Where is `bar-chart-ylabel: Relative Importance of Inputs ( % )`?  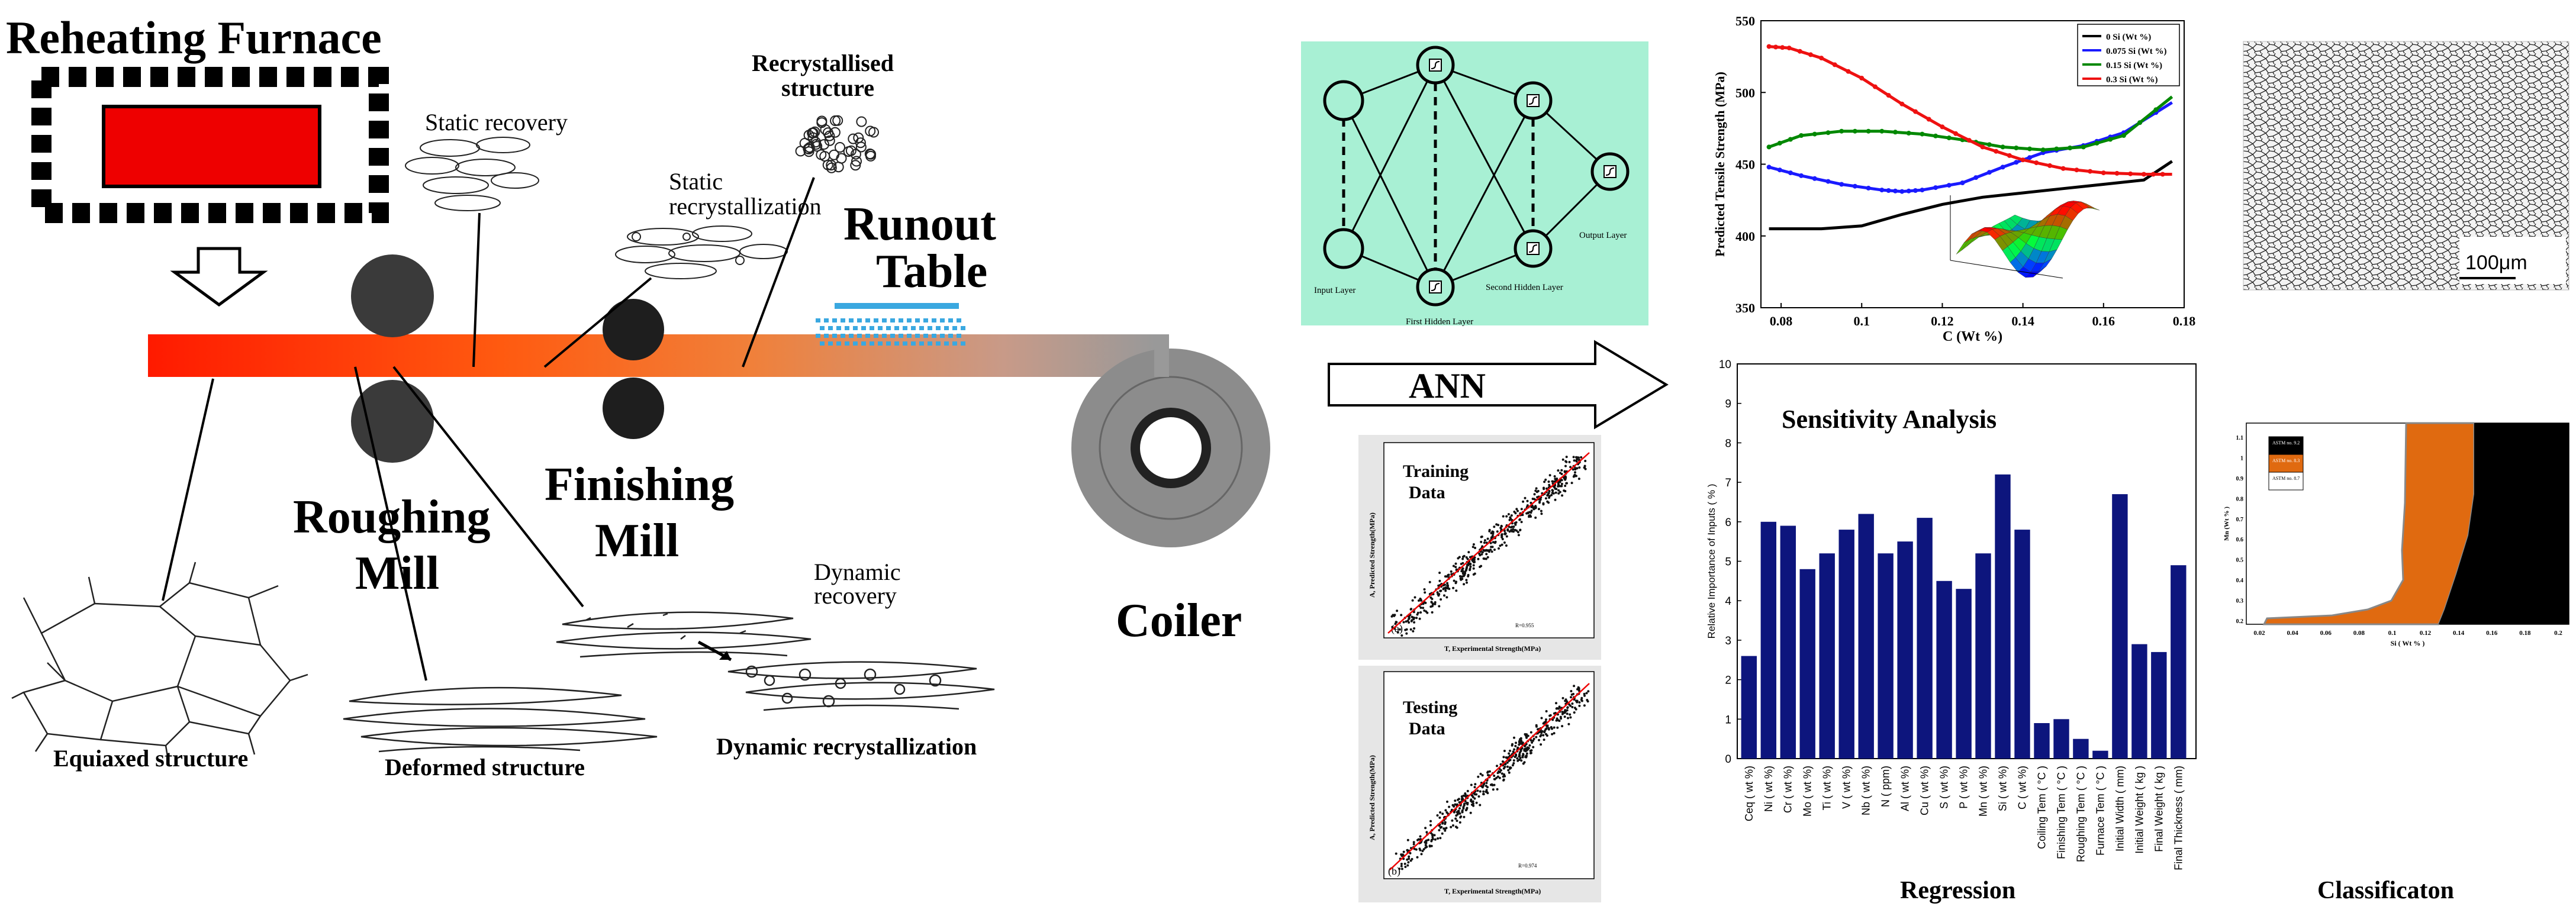
bar-chart-ylabel: Relative Importance of Inputs ( % ) is located at coordinates (1712, 561).